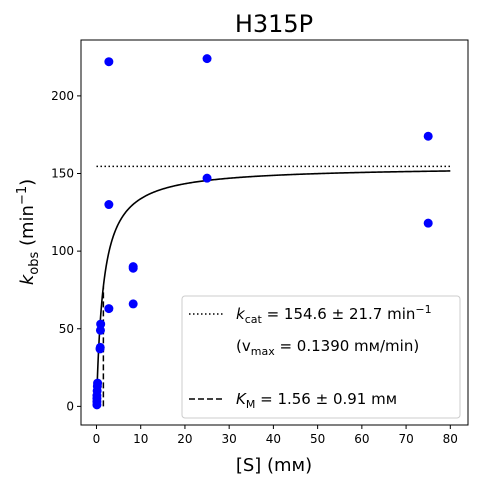 Image resolution: width=477 pixels, height=484 pixels. I want to click on y-tick-label: 0, so click(70, 406).